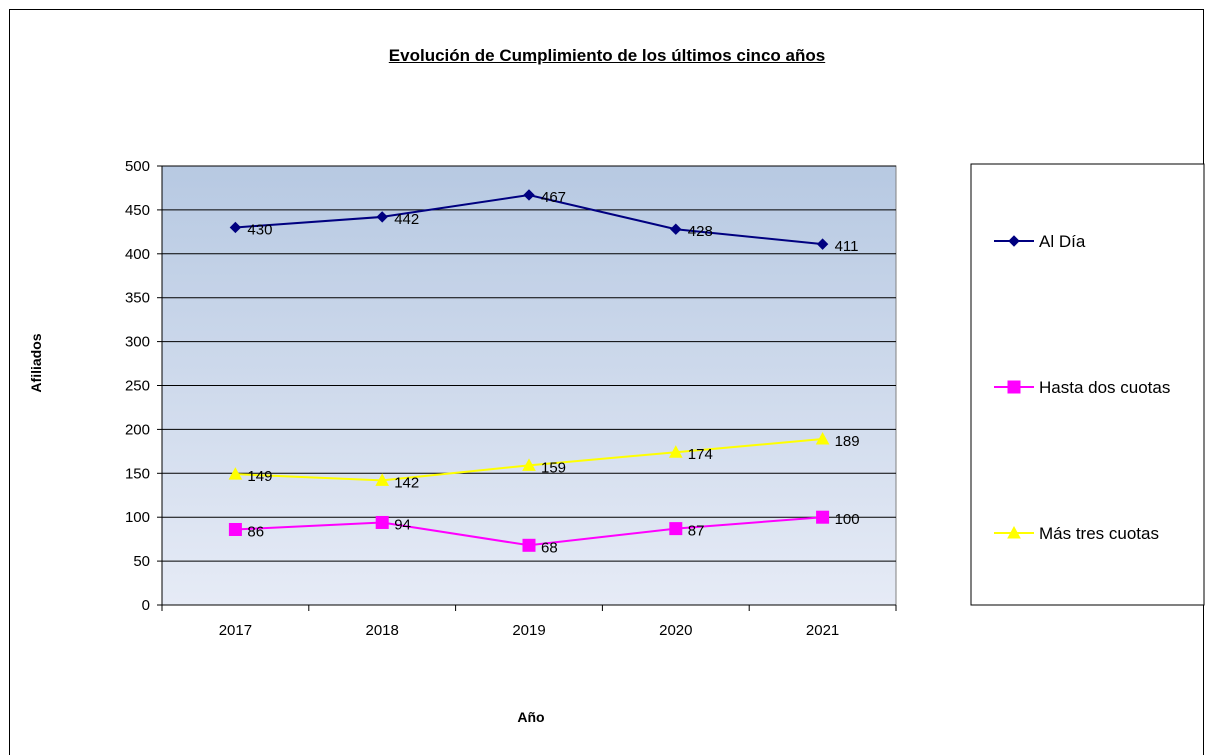  What do you see at coordinates (1104, 387) in the screenshot?
I see `legend-label-hasta-dos-cuotas: Hasta dos cuotas` at bounding box center [1104, 387].